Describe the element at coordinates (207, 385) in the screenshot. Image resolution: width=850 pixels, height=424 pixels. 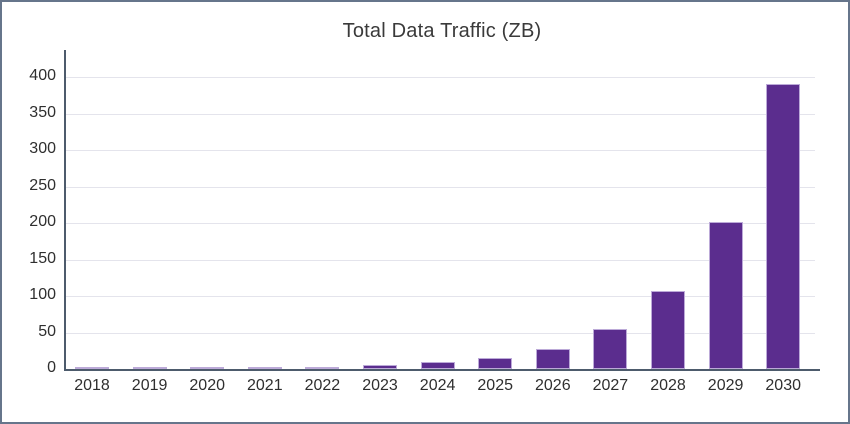
I see `x-tick-label-2020: 2020` at that location.